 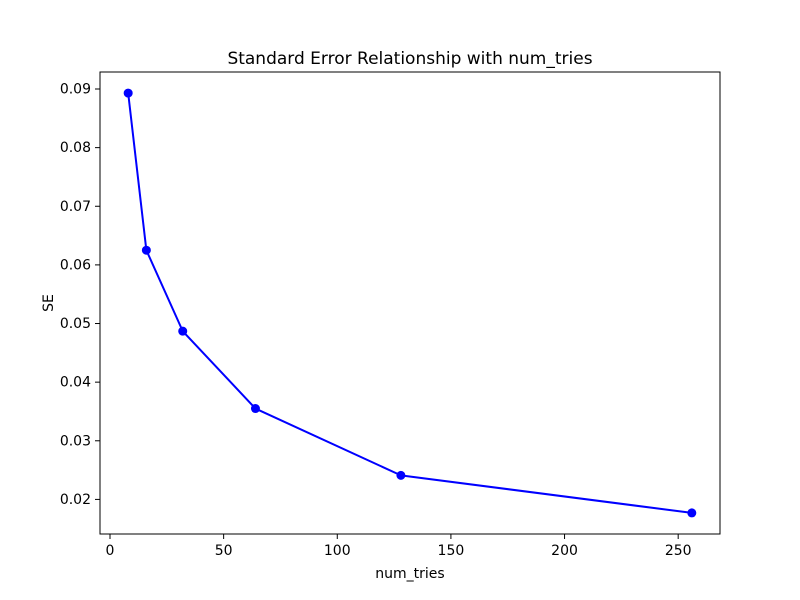 What do you see at coordinates (337, 551) in the screenshot?
I see `x-tick-label: 100` at bounding box center [337, 551].